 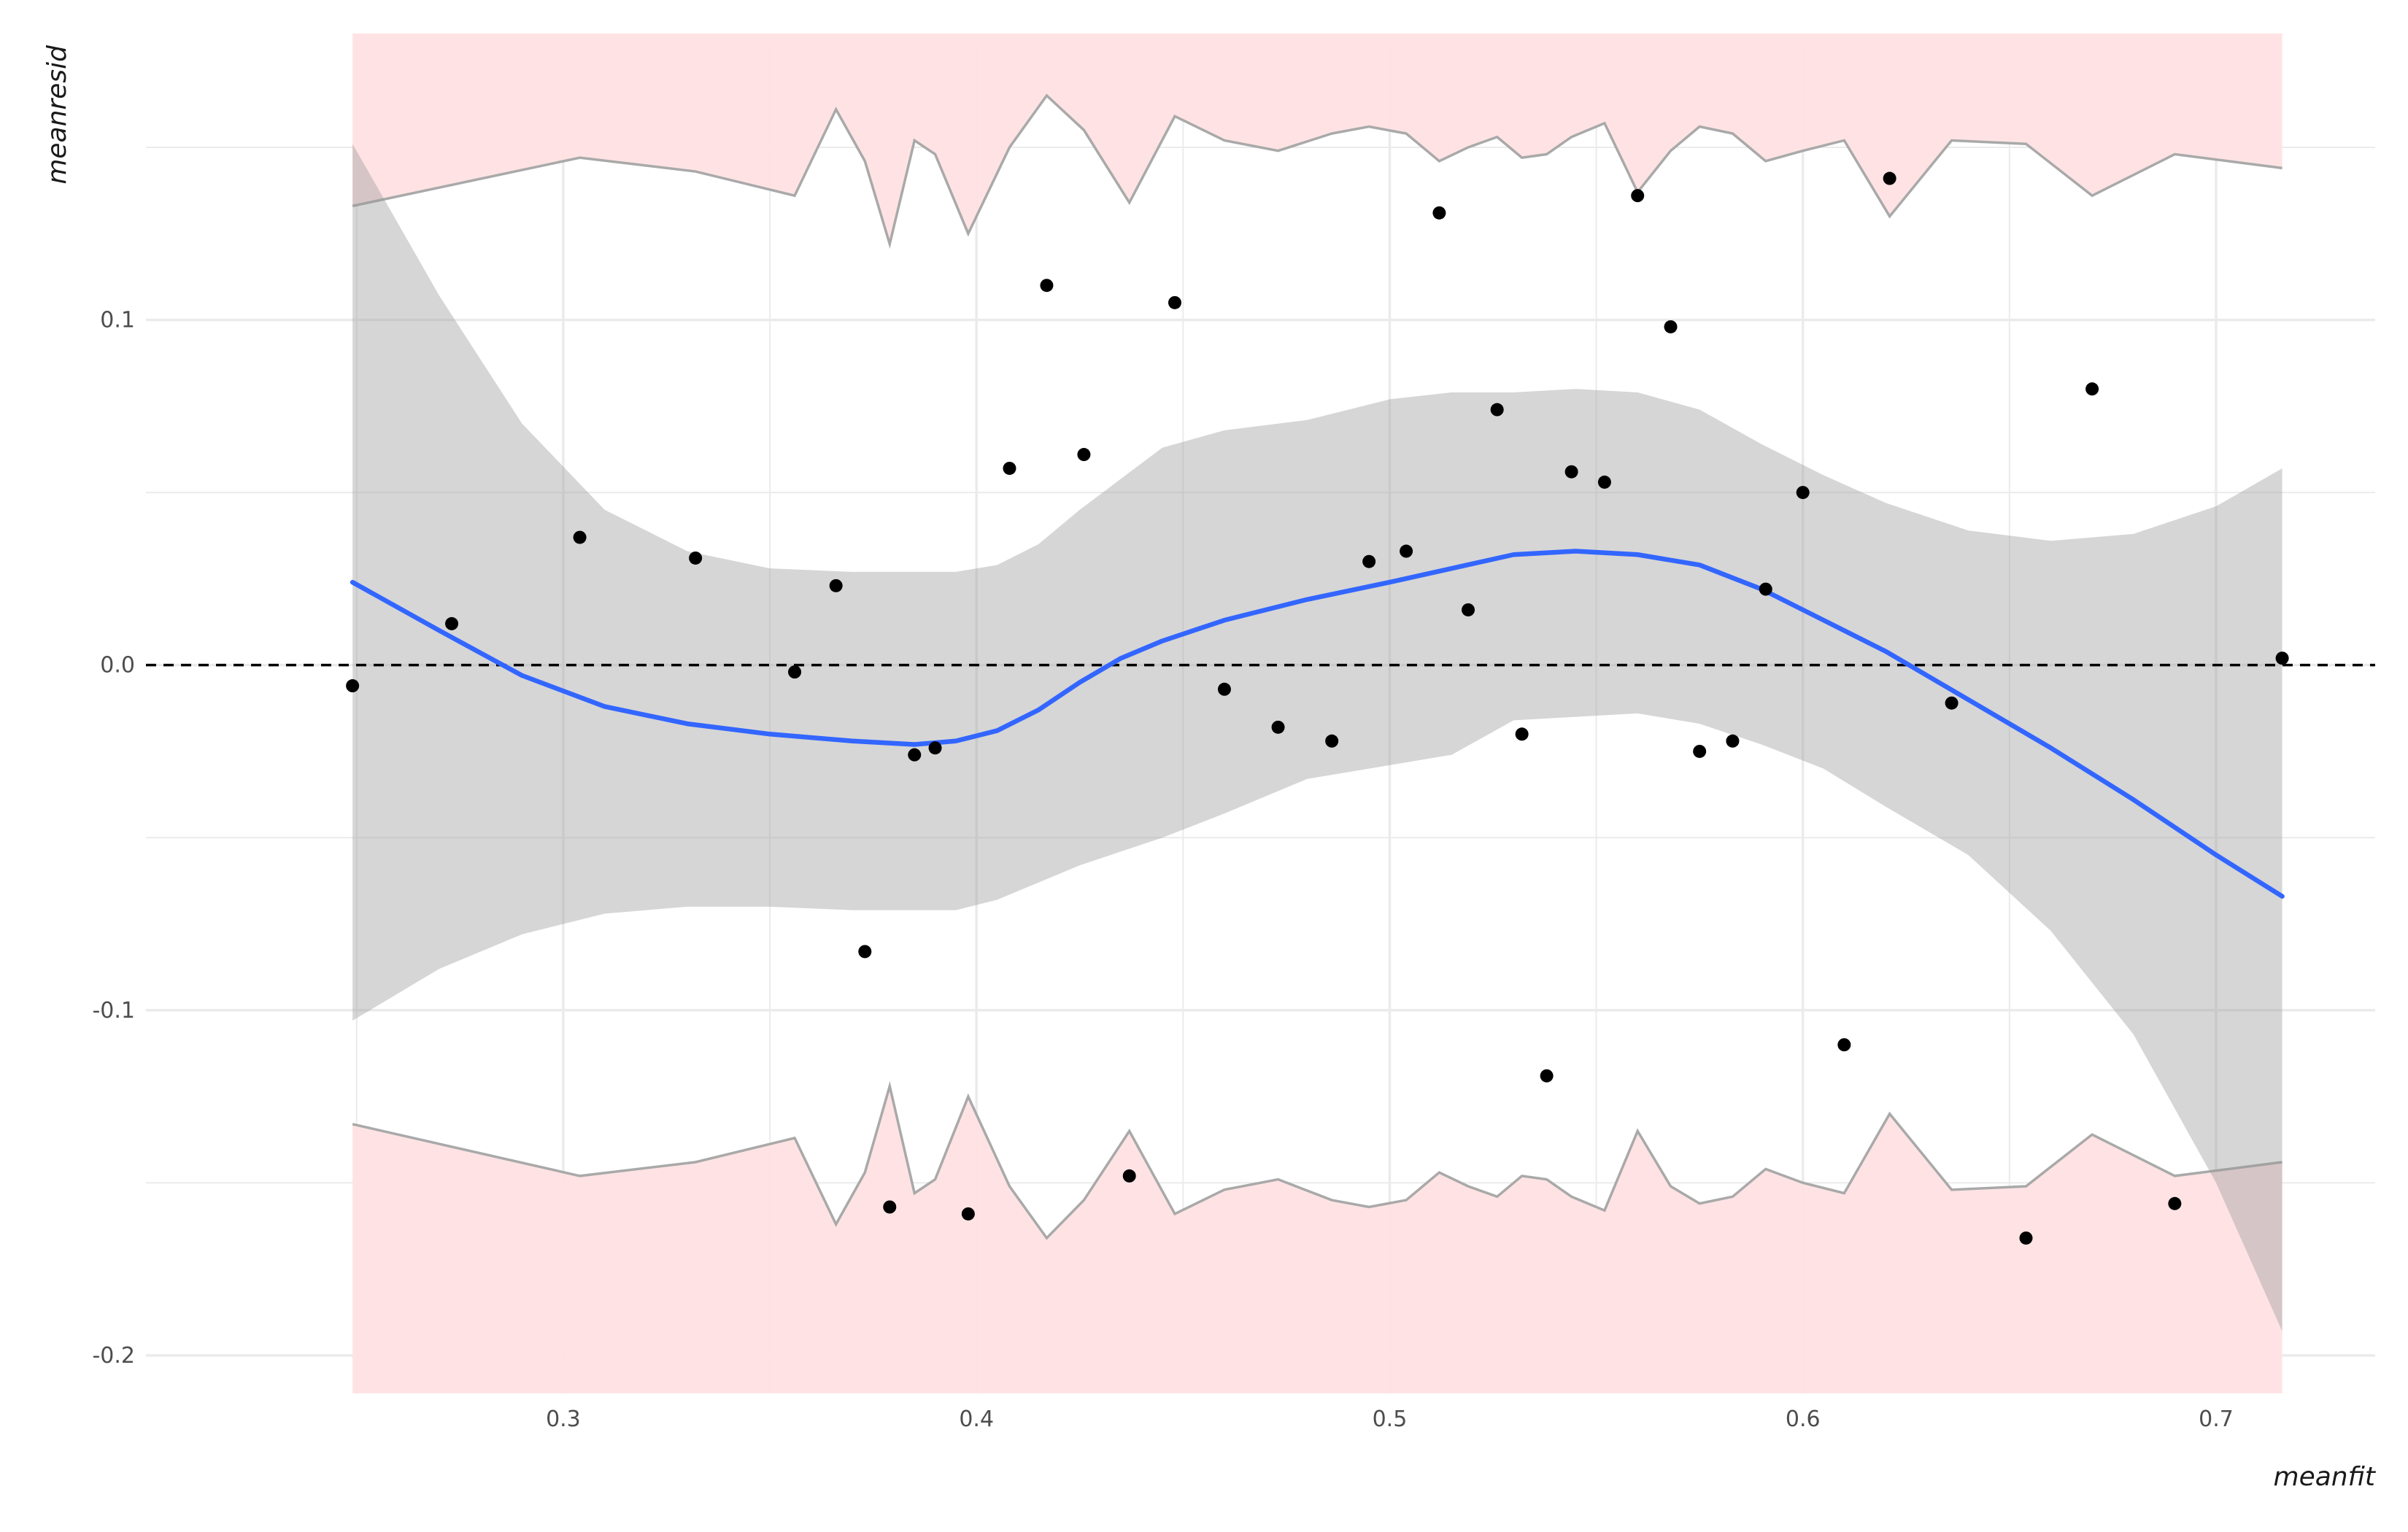 What do you see at coordinates (976, 1419) in the screenshot?
I see `x-tick-label: 0.4` at bounding box center [976, 1419].